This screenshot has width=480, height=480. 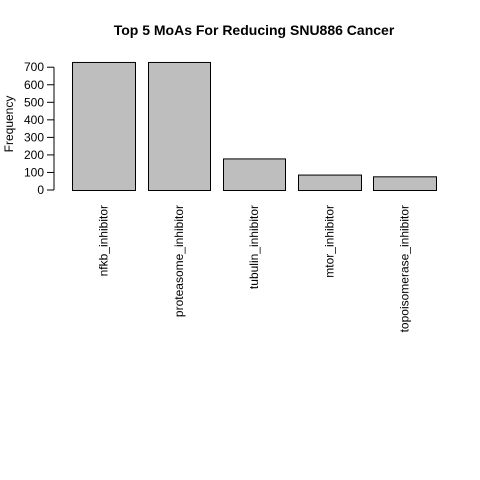 I want to click on y-tick-label: 100, so click(x=34, y=172).